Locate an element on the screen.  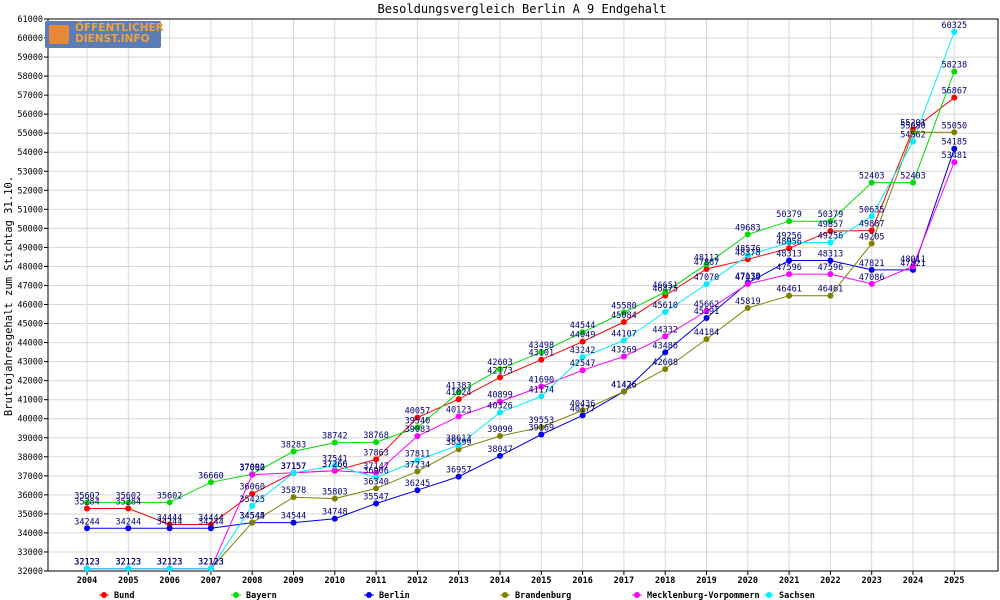
data-label-mecklenburg-vorpommern: 32123 is located at coordinates (211, 563).